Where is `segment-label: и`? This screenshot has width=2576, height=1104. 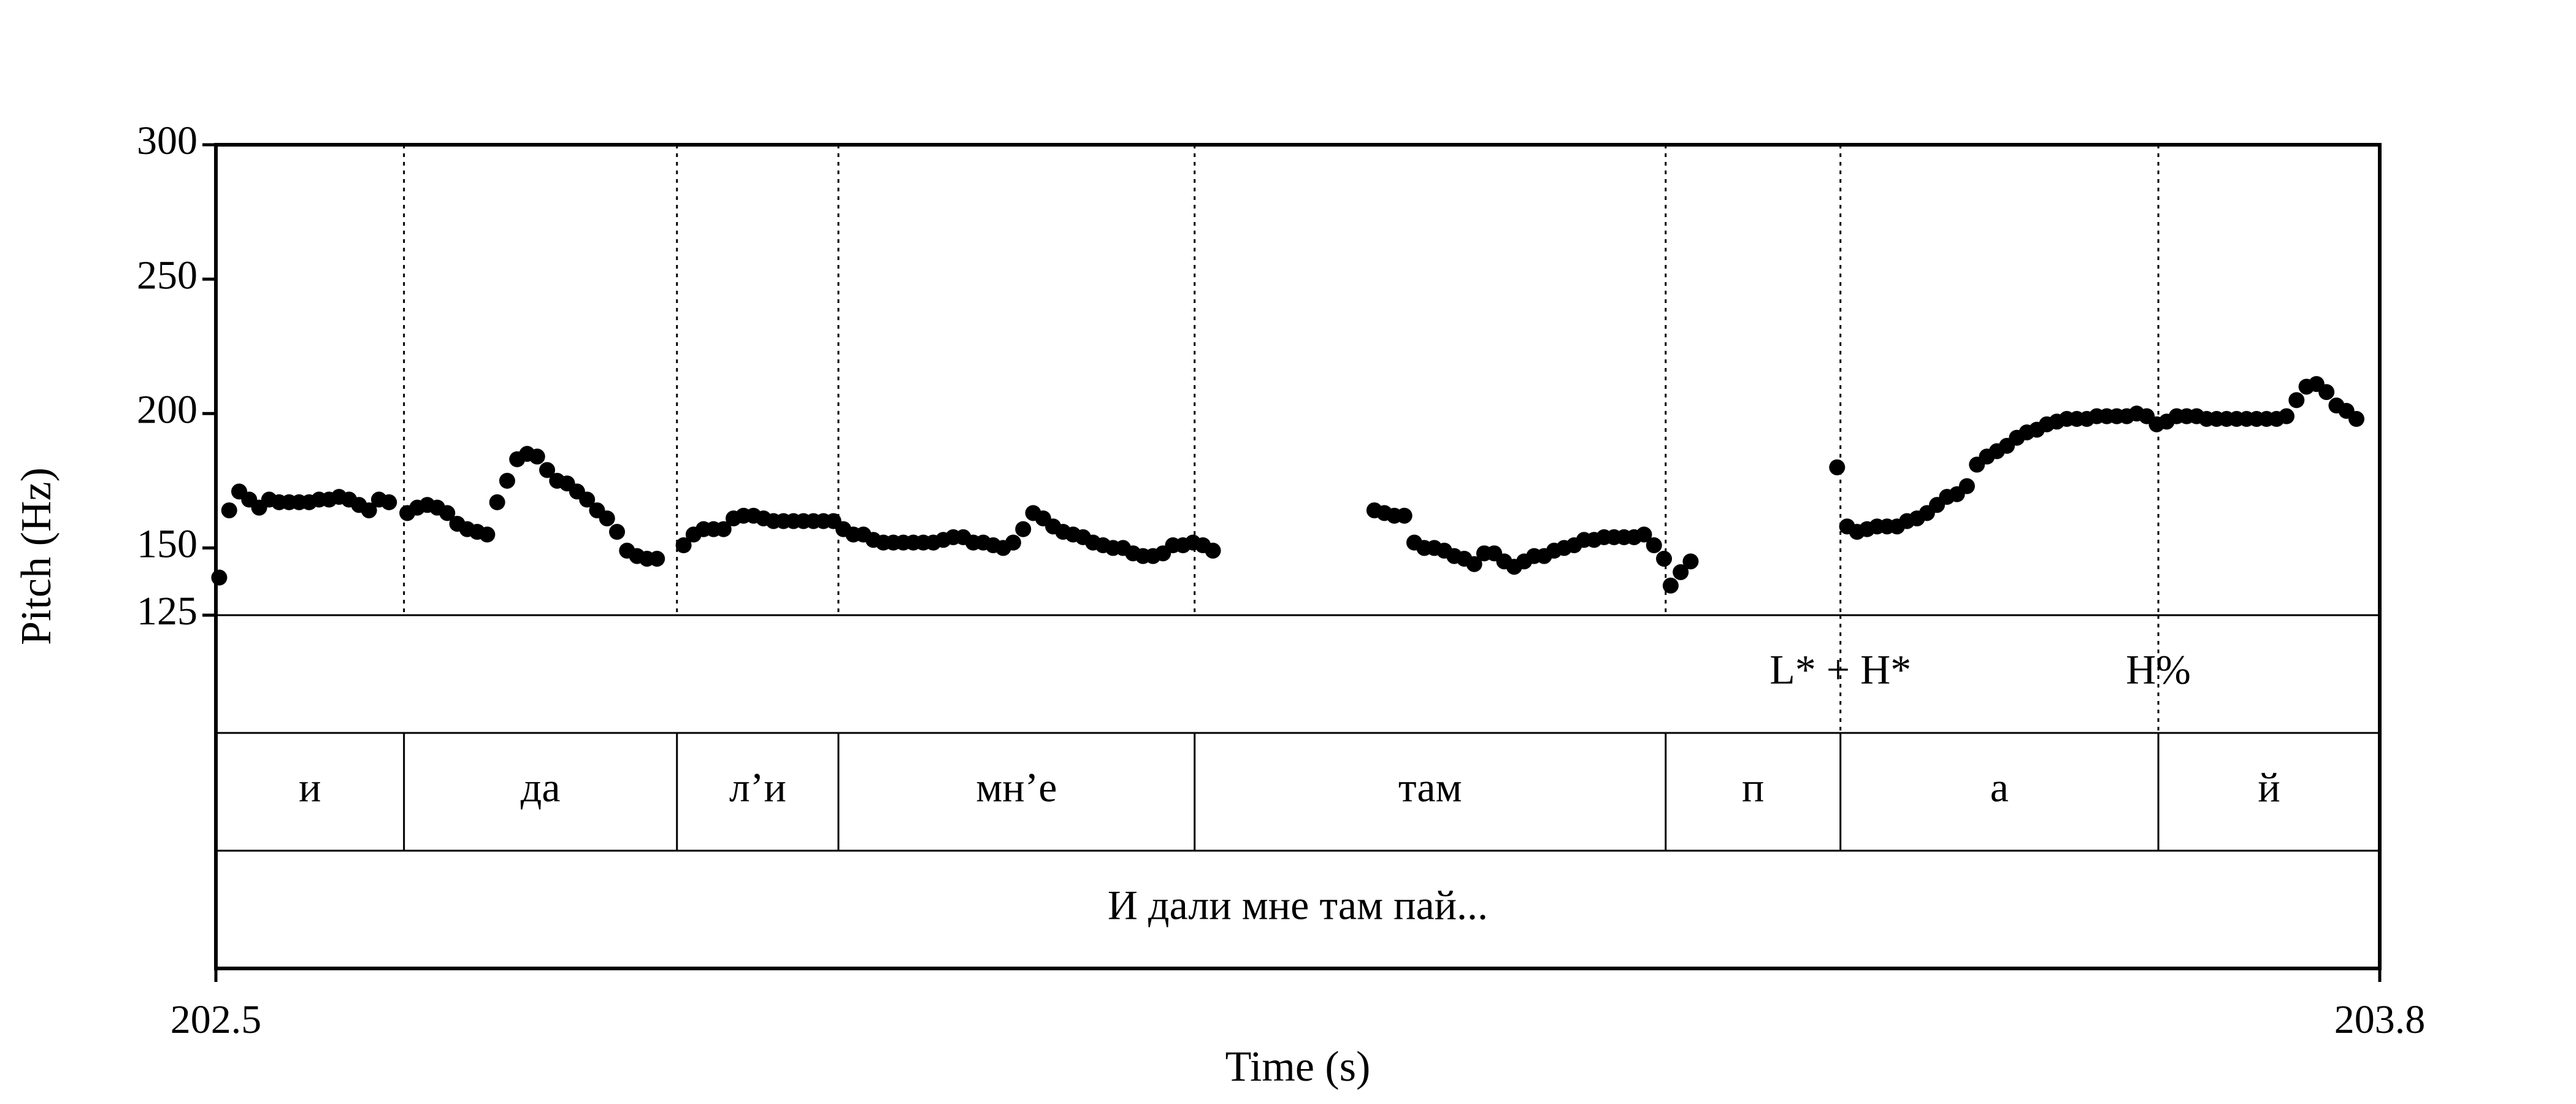
segment-label: и is located at coordinates (310, 787).